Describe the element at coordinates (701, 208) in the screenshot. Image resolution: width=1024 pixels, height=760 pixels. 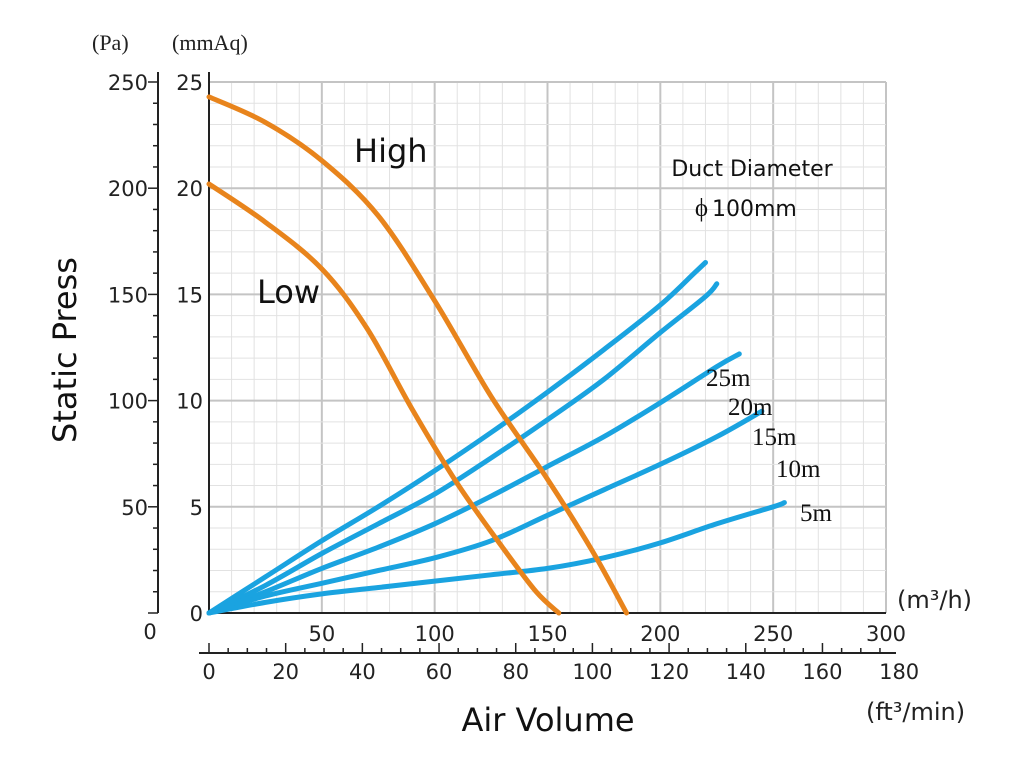
I see `duct-diameter-phi: ϕ` at that location.